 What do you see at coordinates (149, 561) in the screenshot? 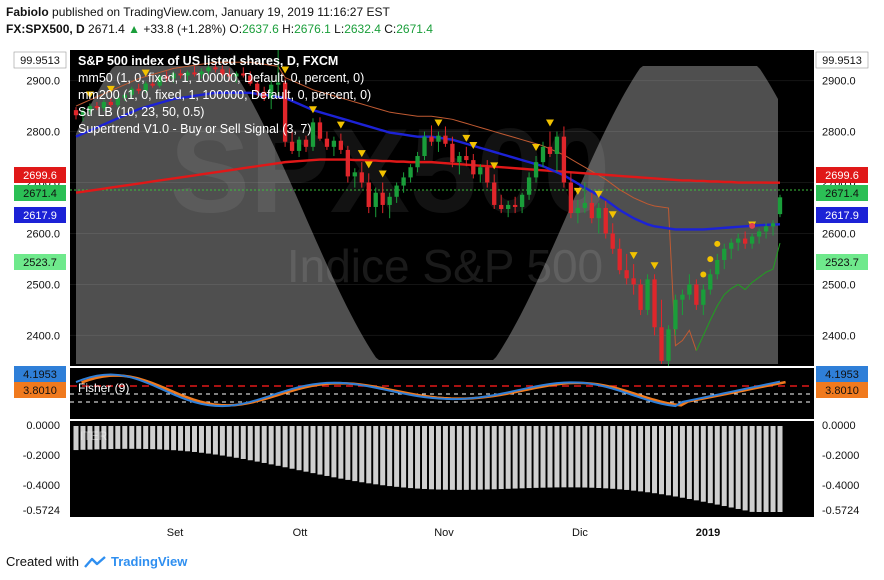
I see `tradingview-brand: TradingView` at bounding box center [149, 561].